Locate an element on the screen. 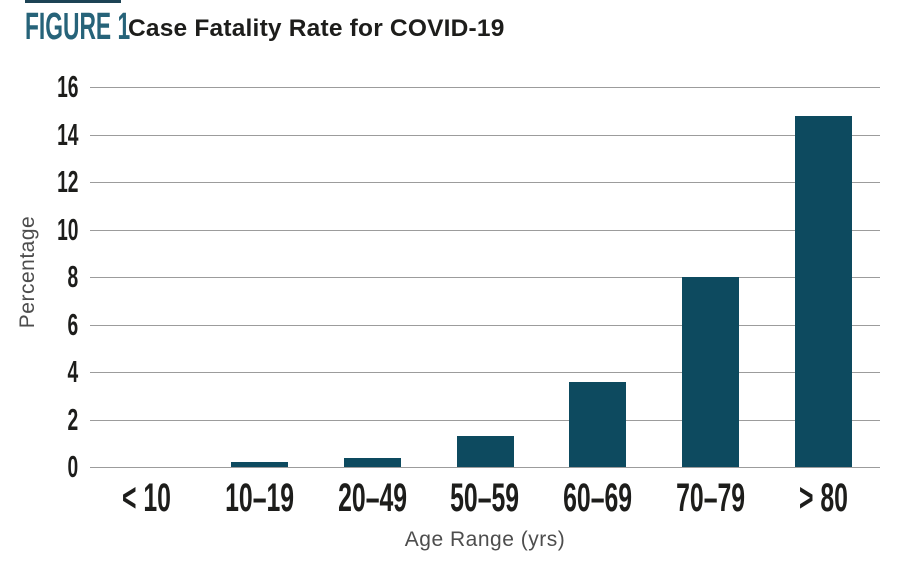 This screenshot has height=576, width=898. y-tick-label: 16 is located at coordinates (67, 86).